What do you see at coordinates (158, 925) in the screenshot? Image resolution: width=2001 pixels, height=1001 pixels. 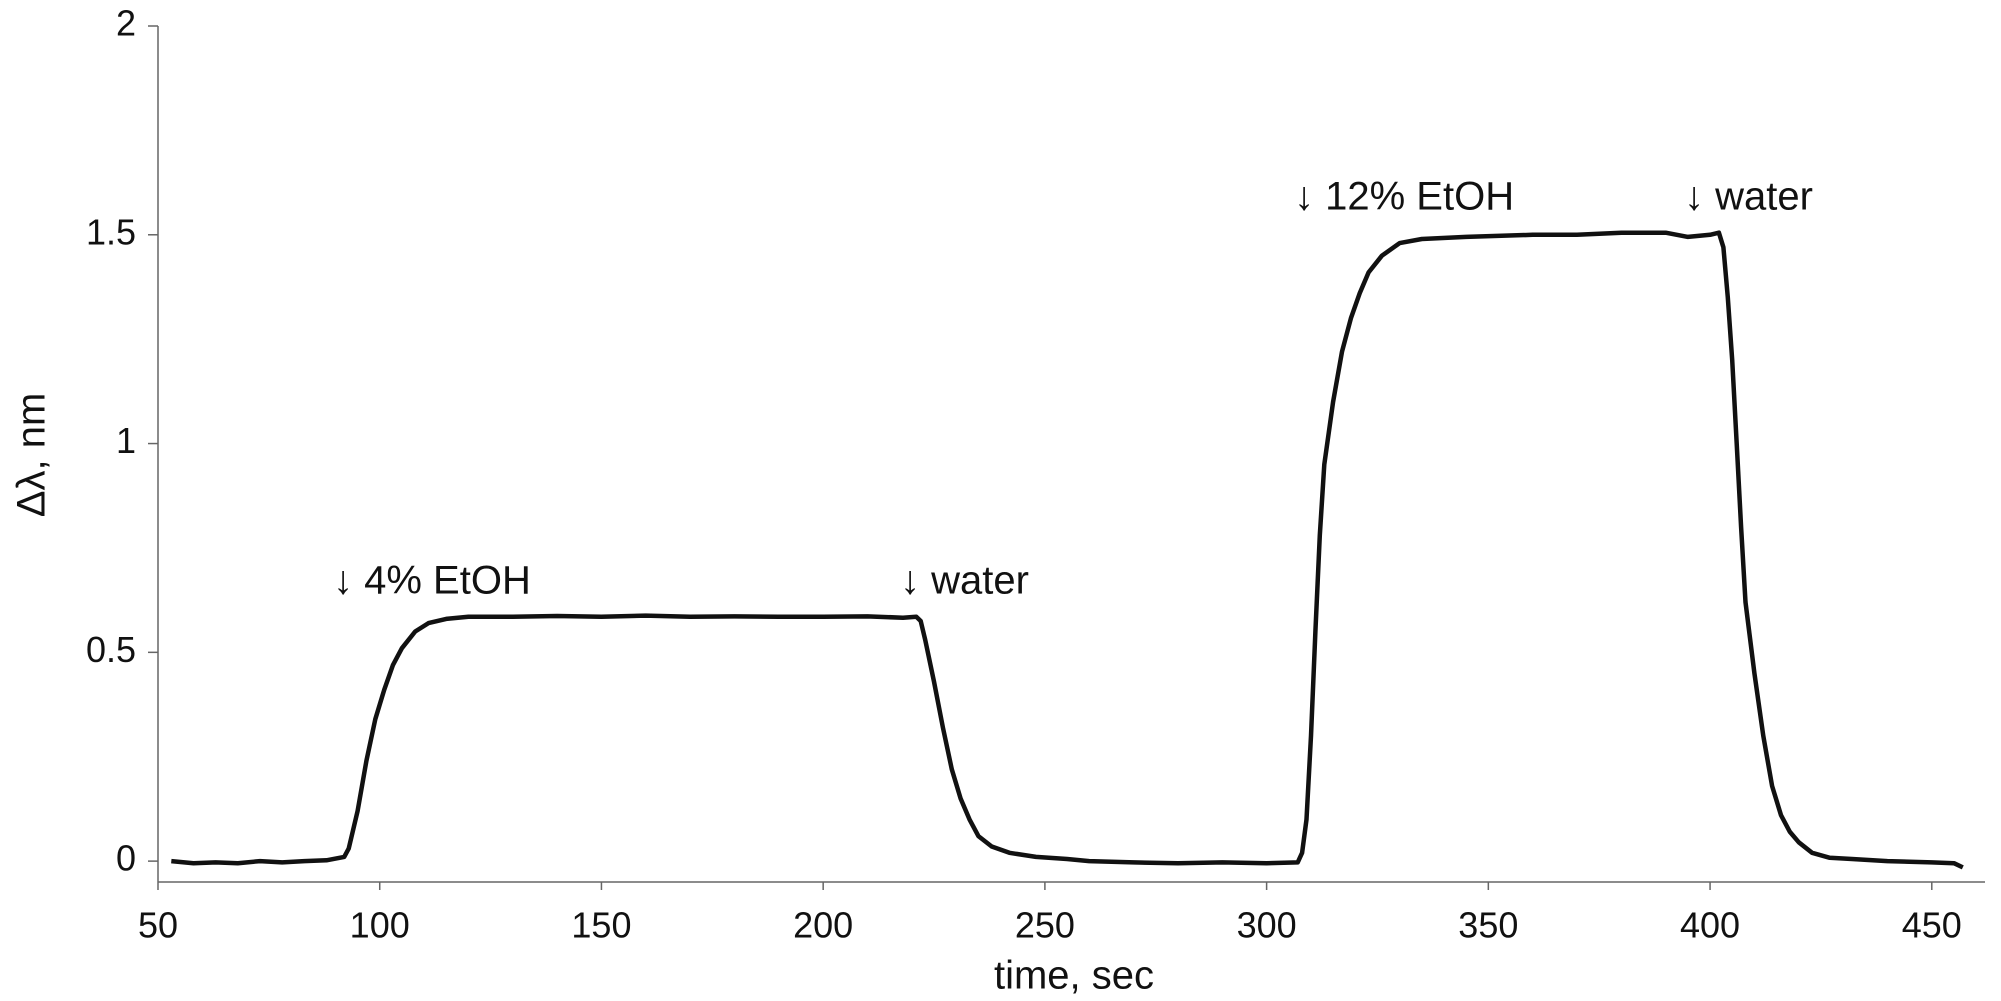 I see `x-tick-label: 50` at bounding box center [158, 925].